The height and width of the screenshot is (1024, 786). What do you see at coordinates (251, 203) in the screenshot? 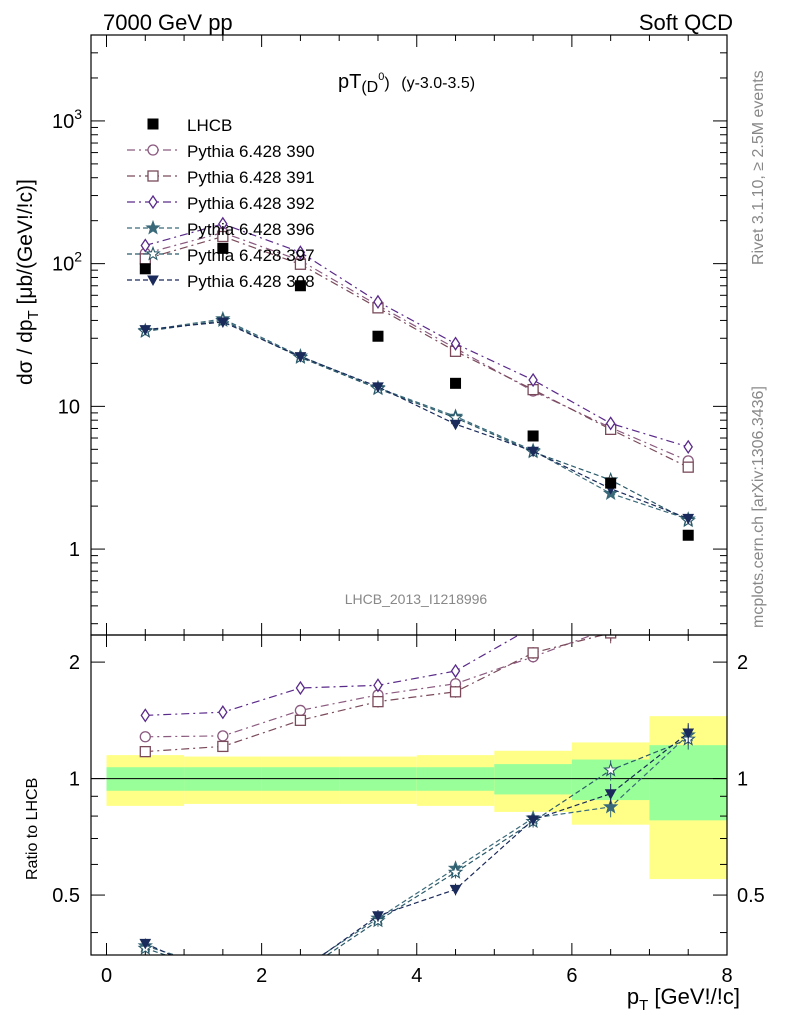
I see `legend-label: Pythia 6.428 392` at bounding box center [251, 203].